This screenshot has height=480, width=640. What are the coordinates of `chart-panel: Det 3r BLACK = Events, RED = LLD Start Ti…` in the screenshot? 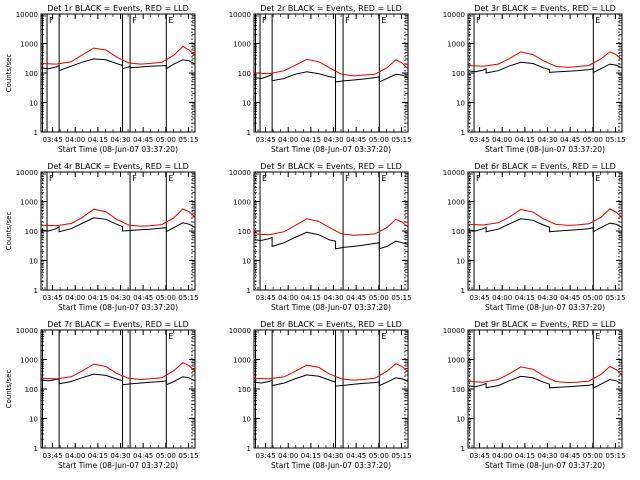 It's located at (534, 79).